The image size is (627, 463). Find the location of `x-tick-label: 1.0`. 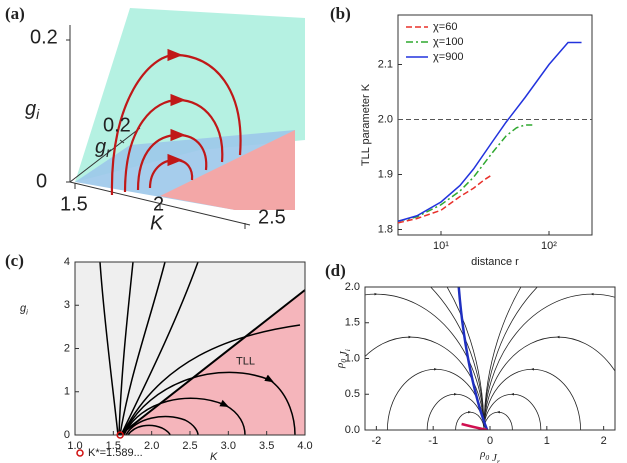

x-tick-label: 1.0 is located at coordinates (74, 446).